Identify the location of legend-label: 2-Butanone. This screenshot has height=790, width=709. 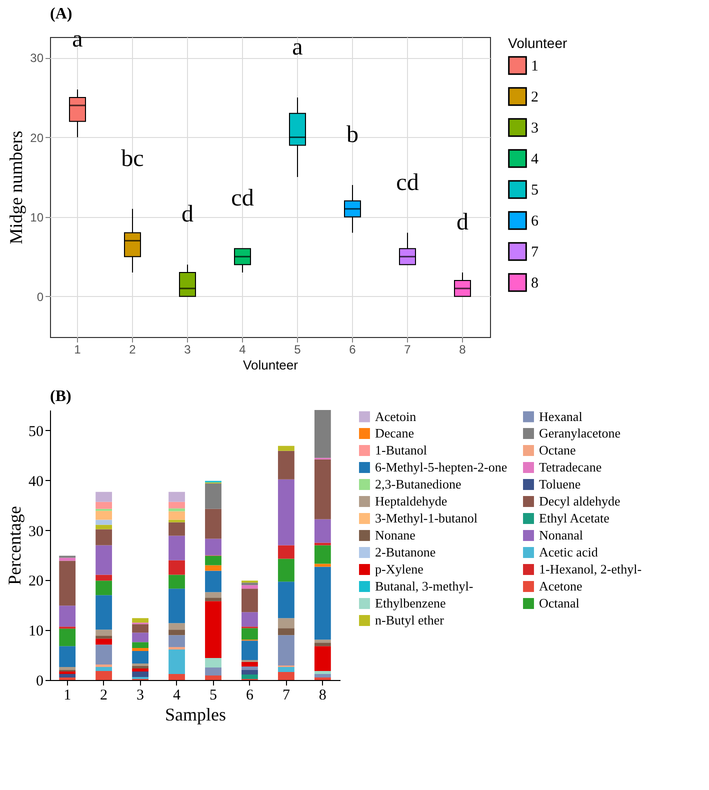
(405, 552).